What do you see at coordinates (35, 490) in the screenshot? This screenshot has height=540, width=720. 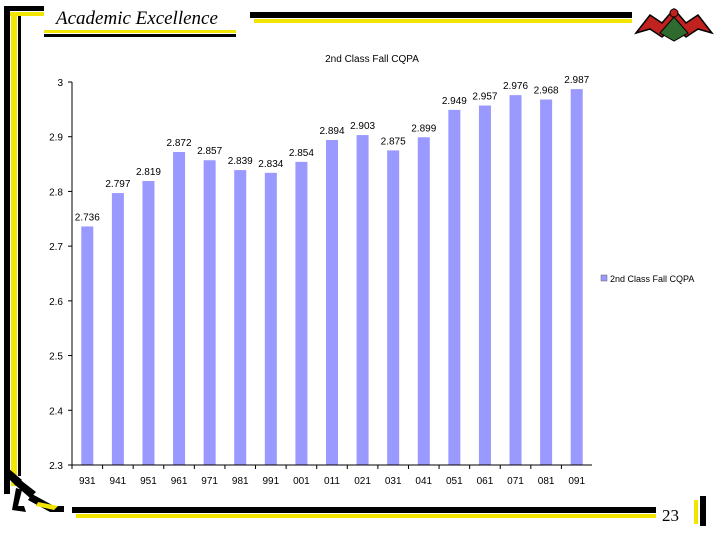 I see `runner-logo-icon` at bounding box center [35, 490].